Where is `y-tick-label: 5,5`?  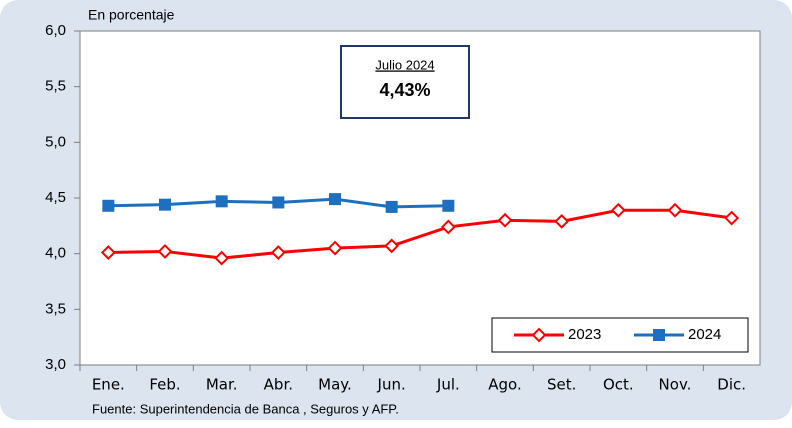
y-tick-label: 5,5 is located at coordinates (55, 86).